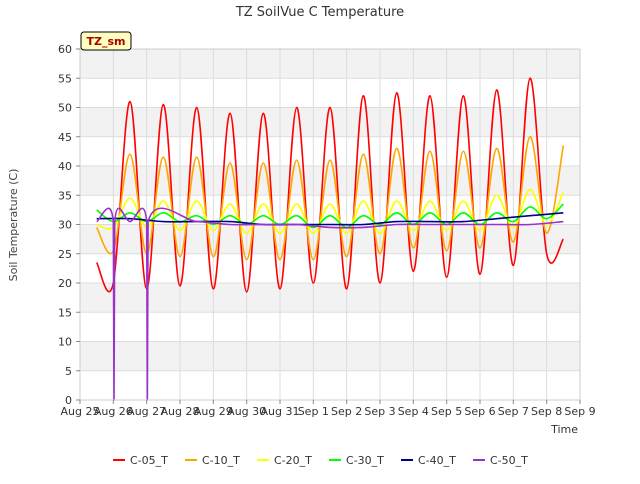 The width and height of the screenshot is (640, 484). What do you see at coordinates (293, 460) in the screenshot?
I see `legend-label: C-20_T` at bounding box center [293, 460].